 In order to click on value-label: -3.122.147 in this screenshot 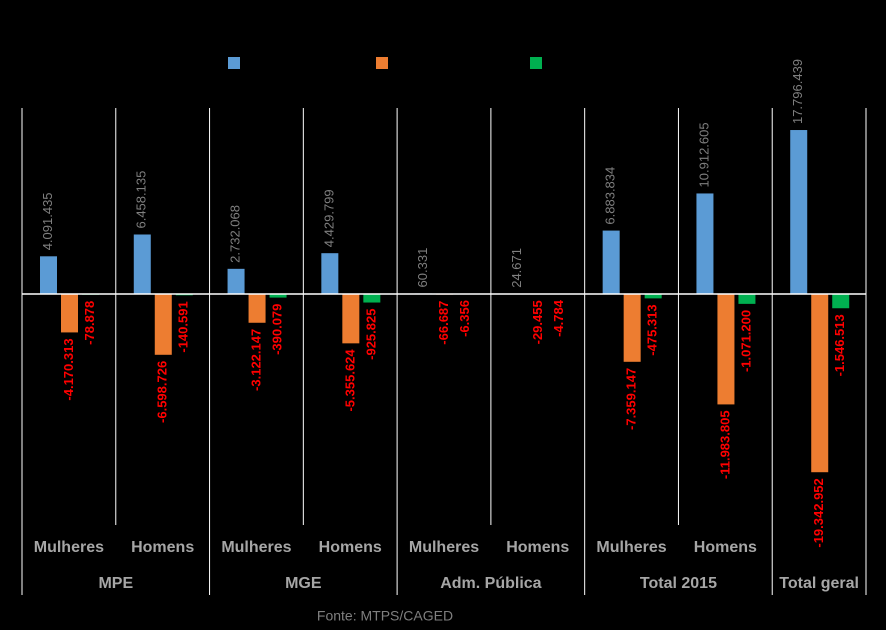, I will do `click(255, 360)`.